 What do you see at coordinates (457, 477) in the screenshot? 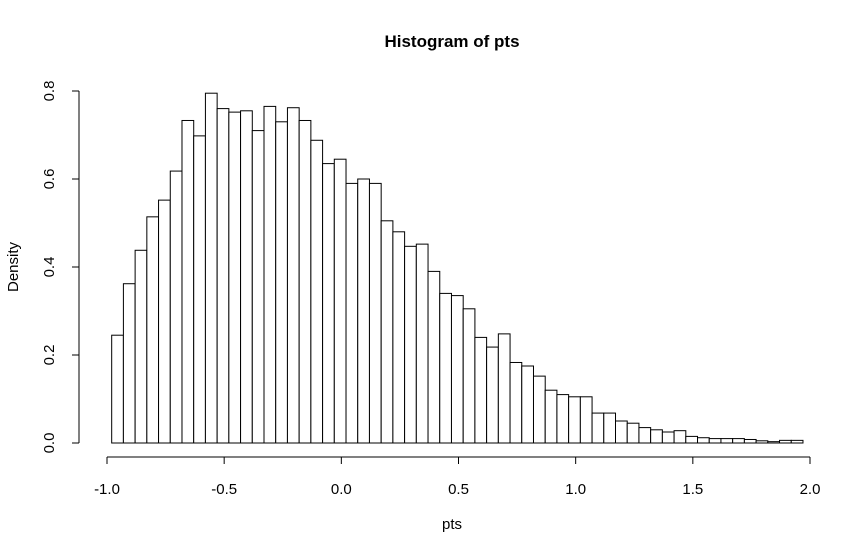
I see `x-axis: -1.0 -0.5 0.0 0.5 1.0 1.5 2.0` at bounding box center [457, 477].